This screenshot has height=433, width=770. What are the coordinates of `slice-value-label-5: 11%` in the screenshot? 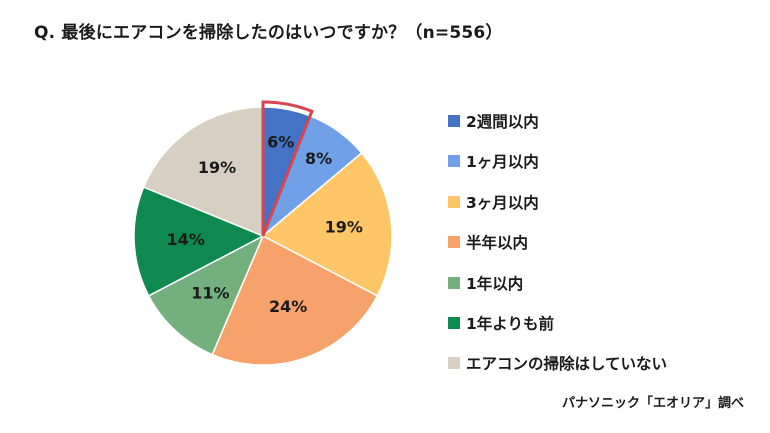 It's located at (210, 292).